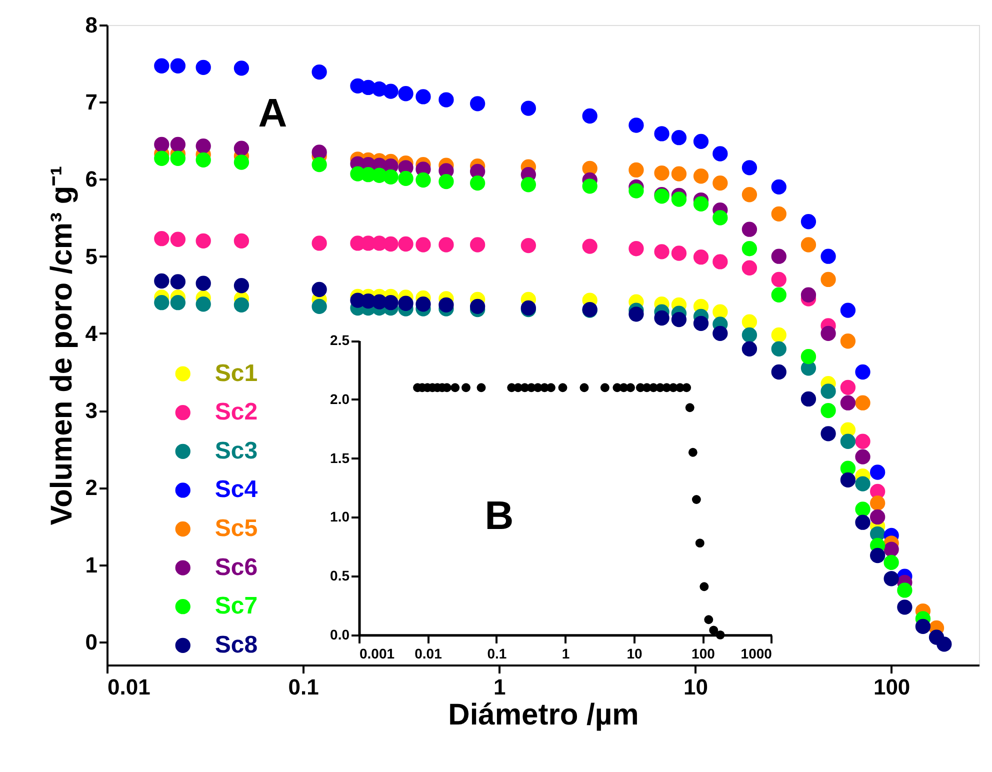  Describe the element at coordinates (236, 528) in the screenshot. I see `legend-label: Sc5` at that location.